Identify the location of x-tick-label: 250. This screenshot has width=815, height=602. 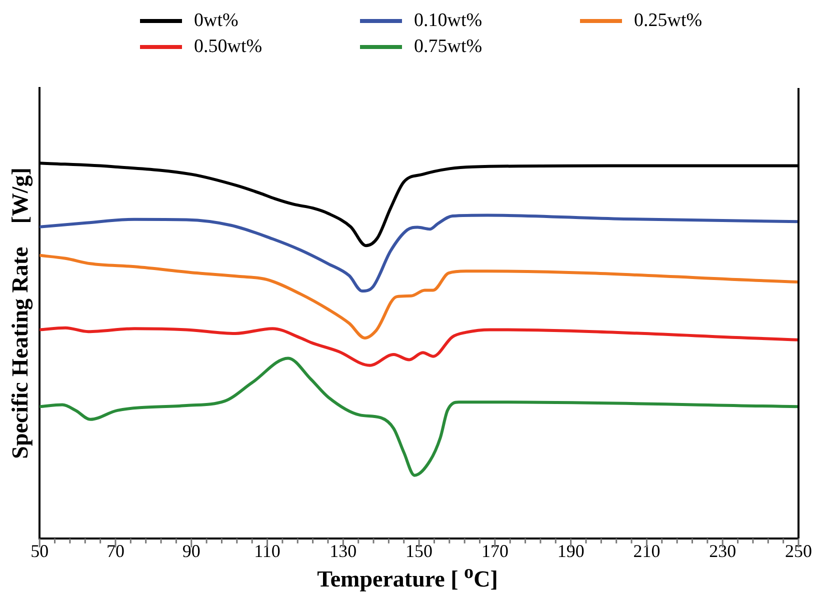
(798, 550).